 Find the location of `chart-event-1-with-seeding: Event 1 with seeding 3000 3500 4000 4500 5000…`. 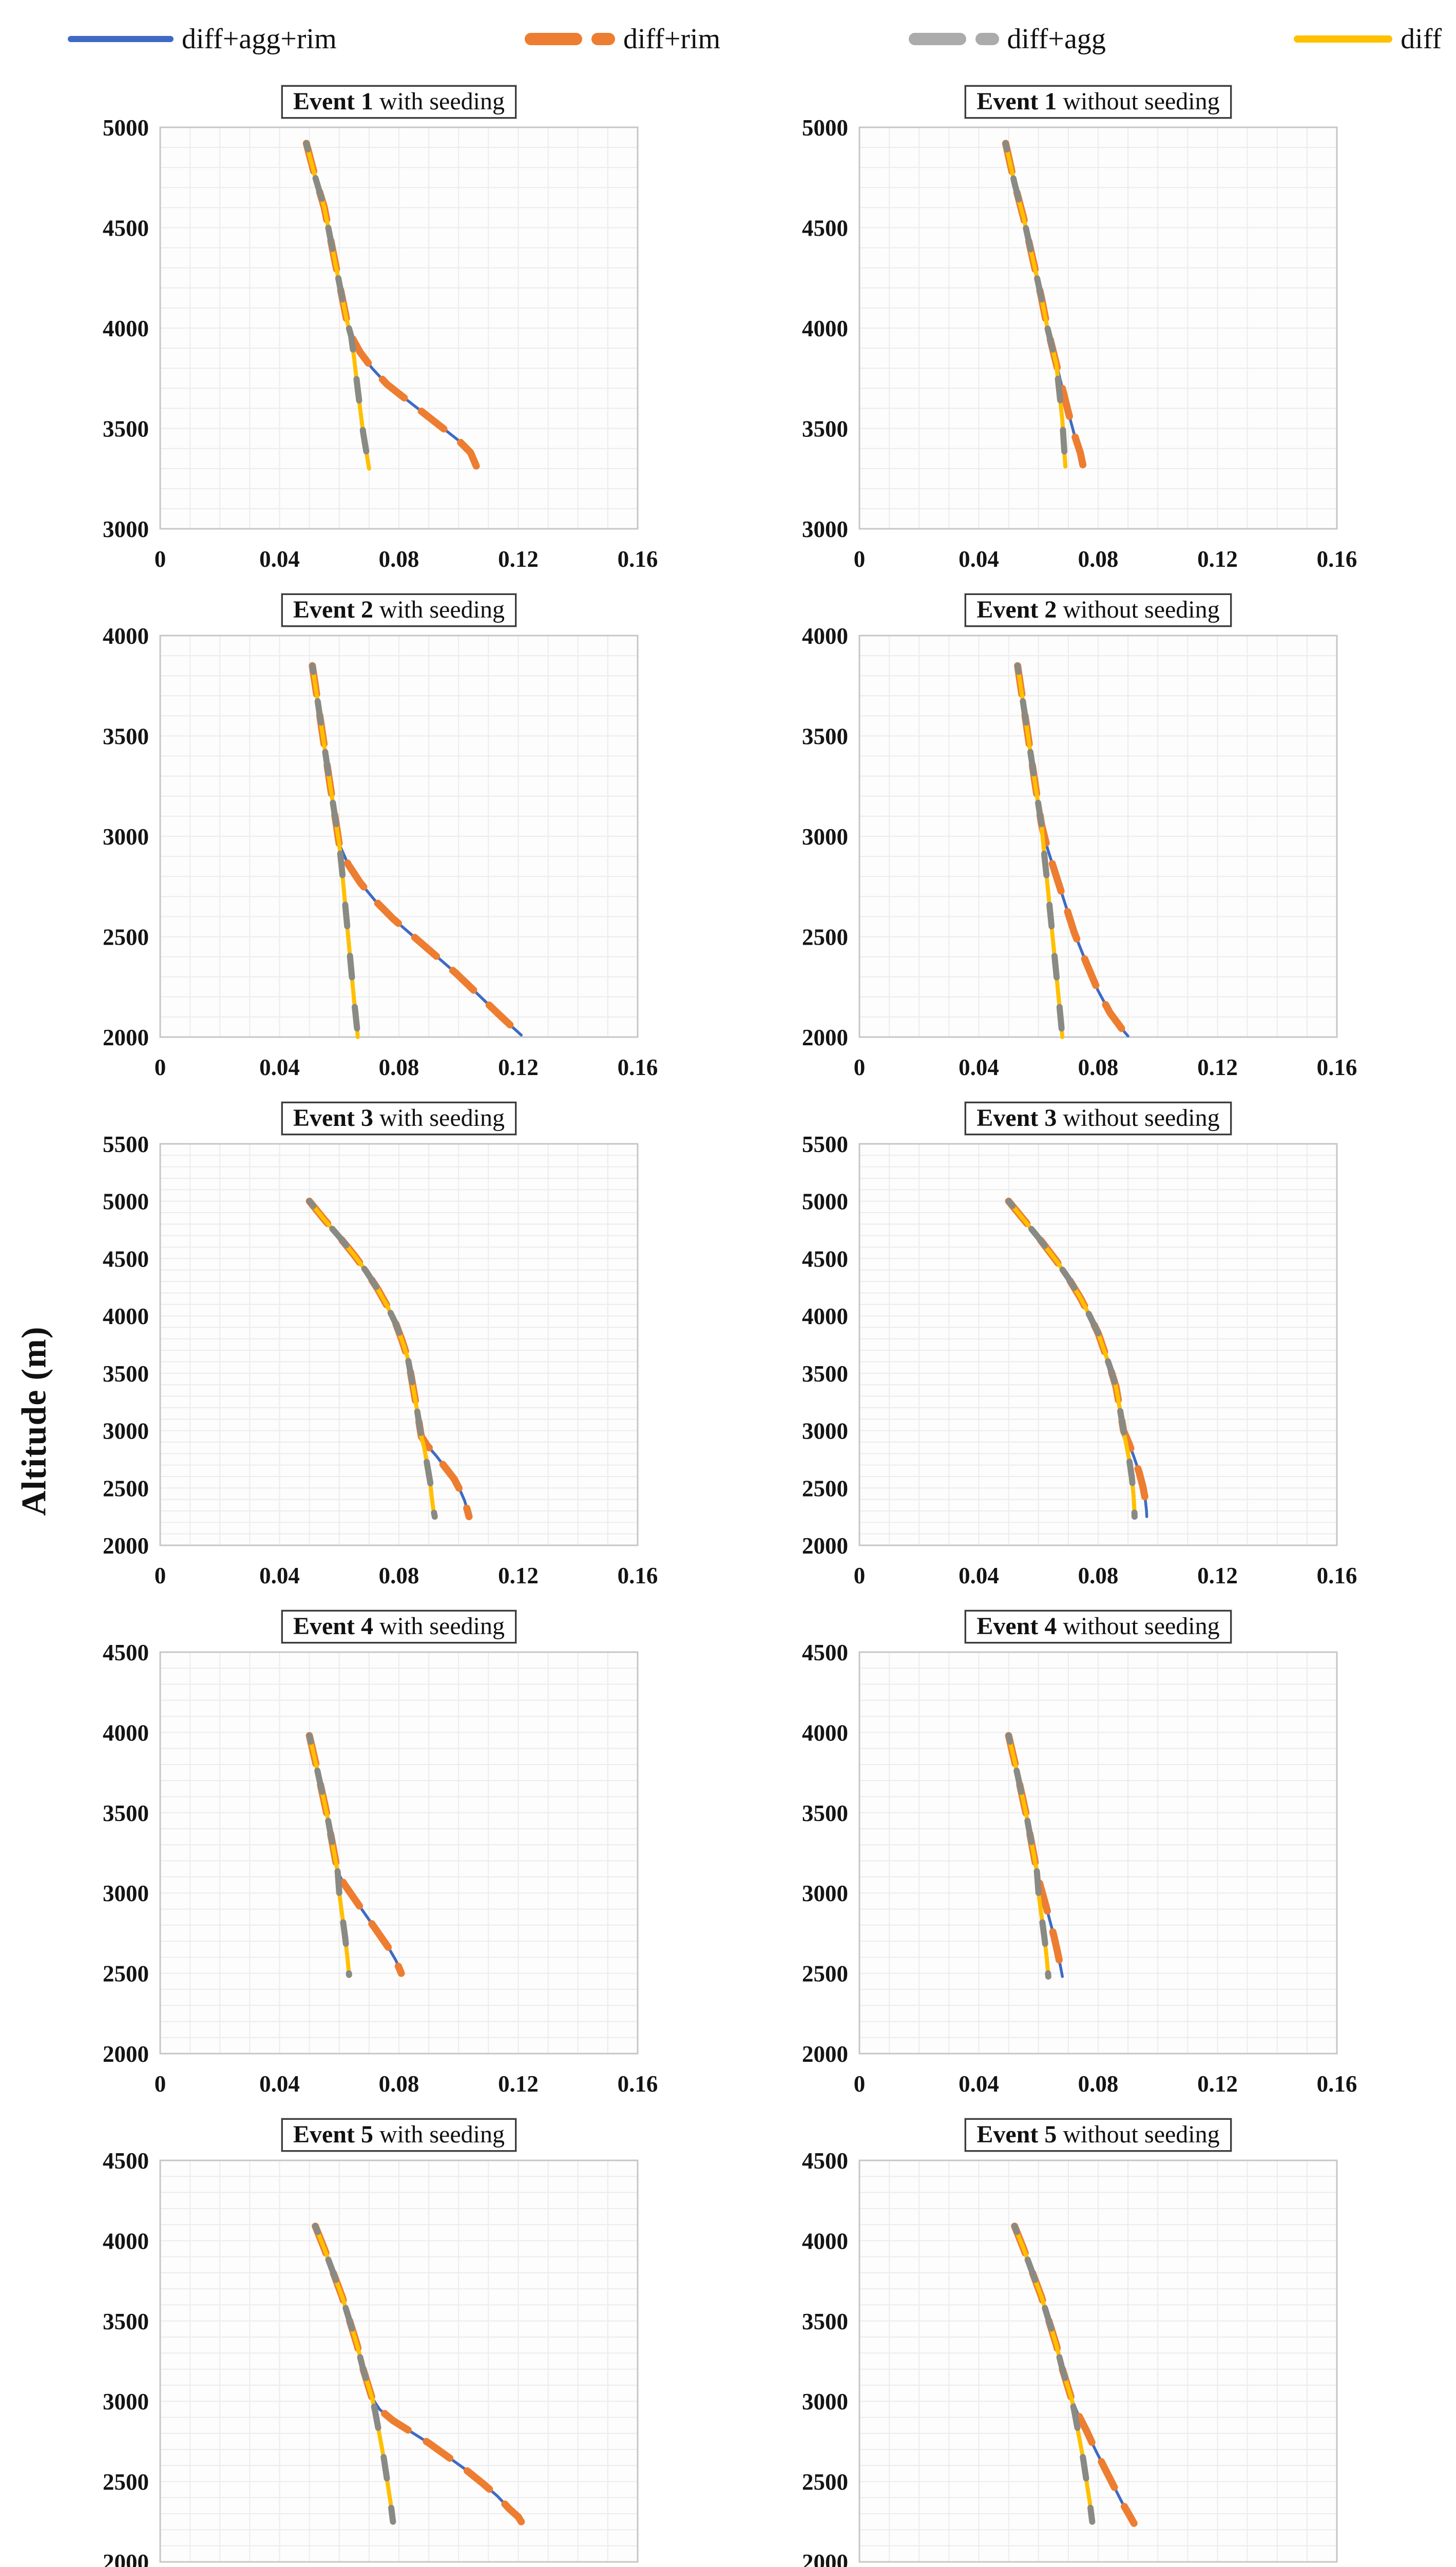

chart-event-1-with-seeding: Event 1 with seeding 3000 3500 4000 4500 5000… is located at coordinates (407, 337).